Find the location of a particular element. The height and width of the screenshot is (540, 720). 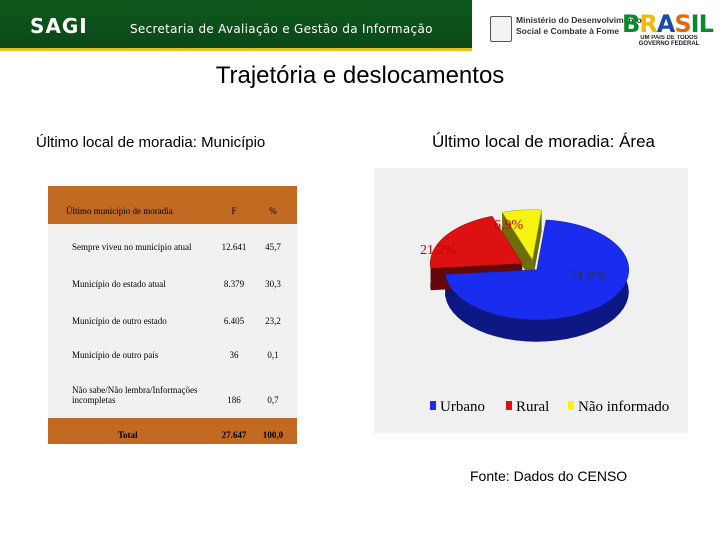

table-row-f: 6.405 is located at coordinates (234, 321).